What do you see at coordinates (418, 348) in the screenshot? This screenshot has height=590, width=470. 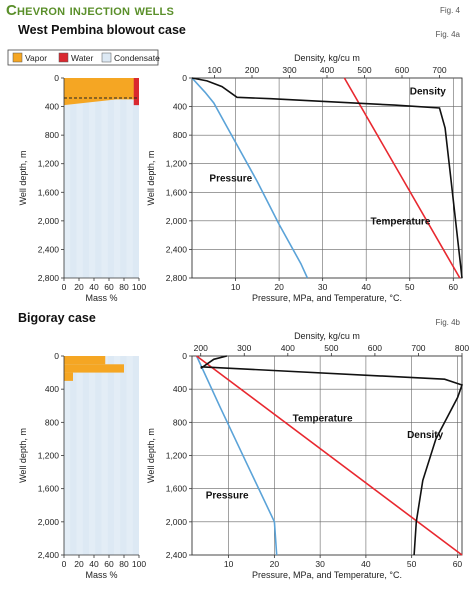 I see `b-main-x2tick-label: 700` at bounding box center [418, 348].